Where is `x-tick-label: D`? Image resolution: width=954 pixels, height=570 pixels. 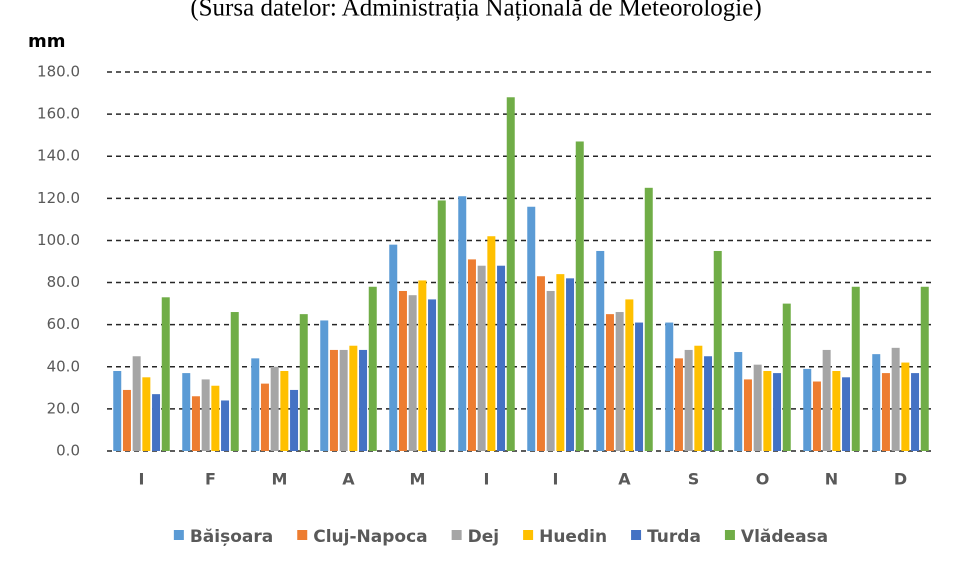 x-tick-label: D is located at coordinates (900, 479).